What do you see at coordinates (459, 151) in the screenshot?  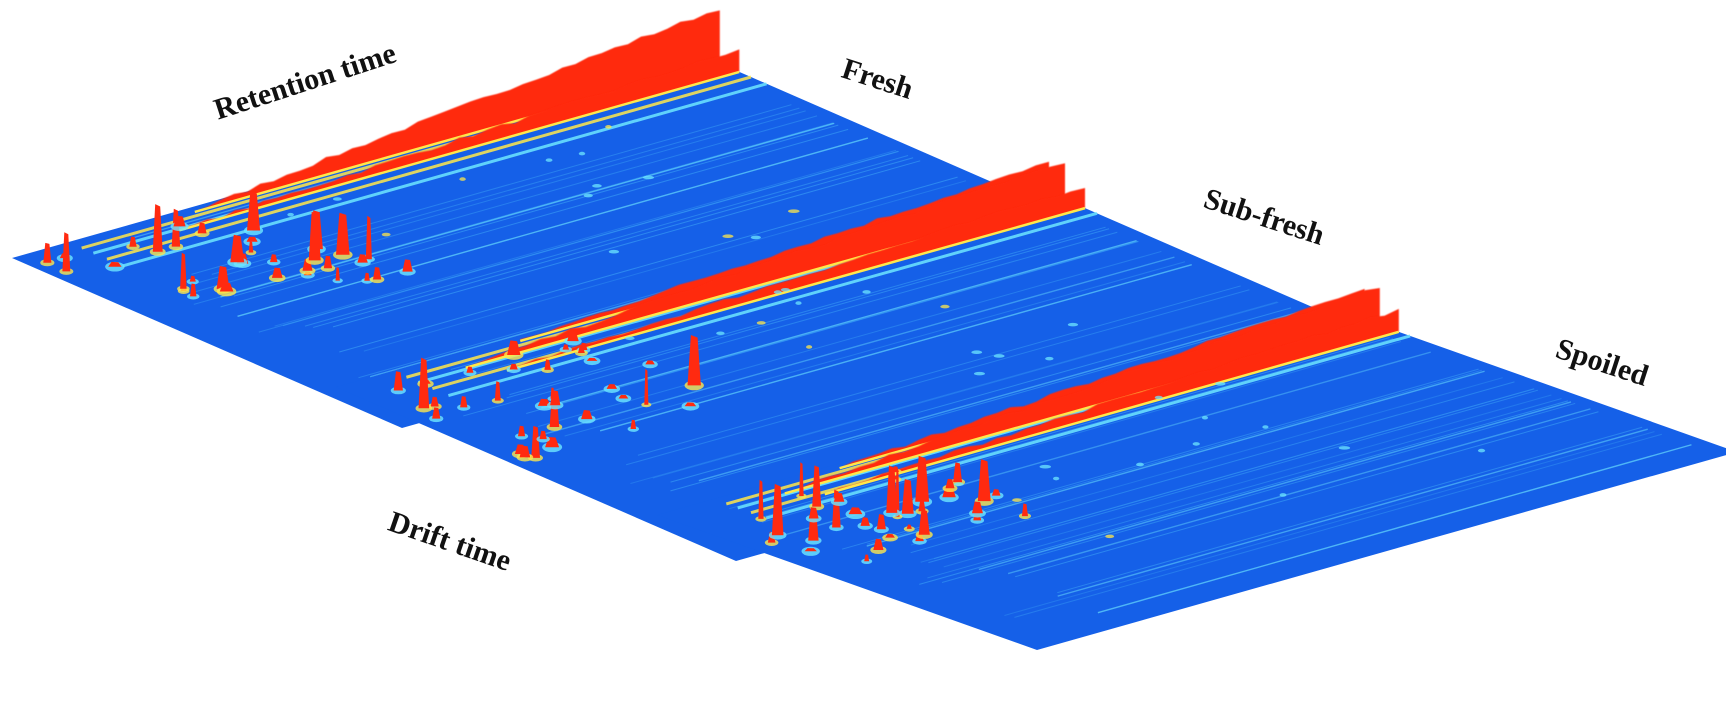 I see `ridge-base-highlight` at bounding box center [459, 151].